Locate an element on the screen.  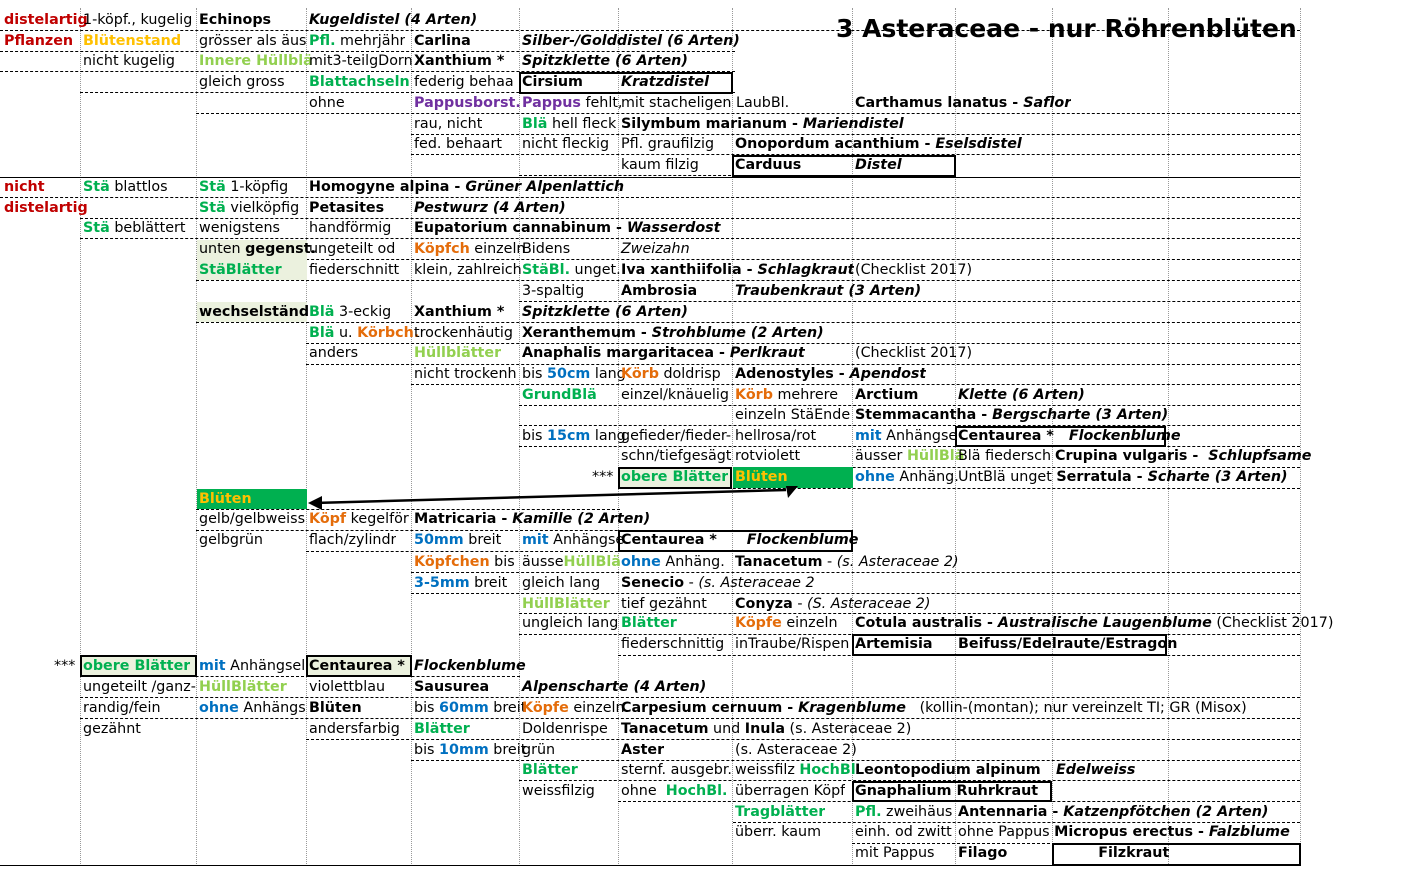
cell: anders is located at coordinates (334, 353).